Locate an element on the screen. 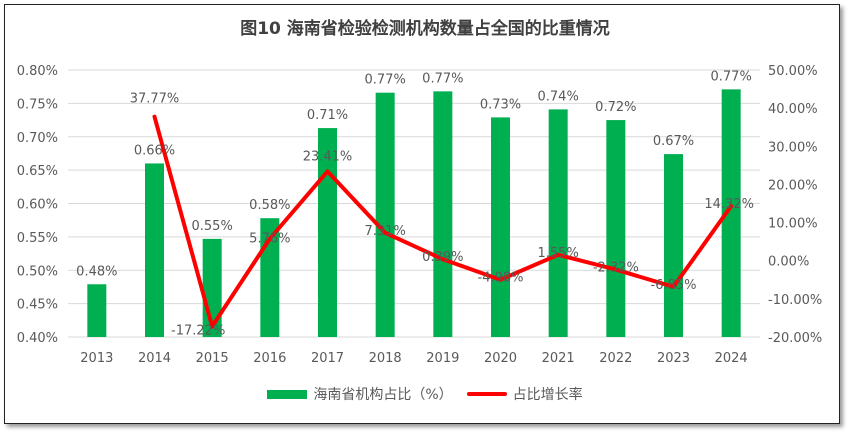 The height and width of the screenshot is (434, 850). bar-data-label: 0.72% is located at coordinates (615, 107).